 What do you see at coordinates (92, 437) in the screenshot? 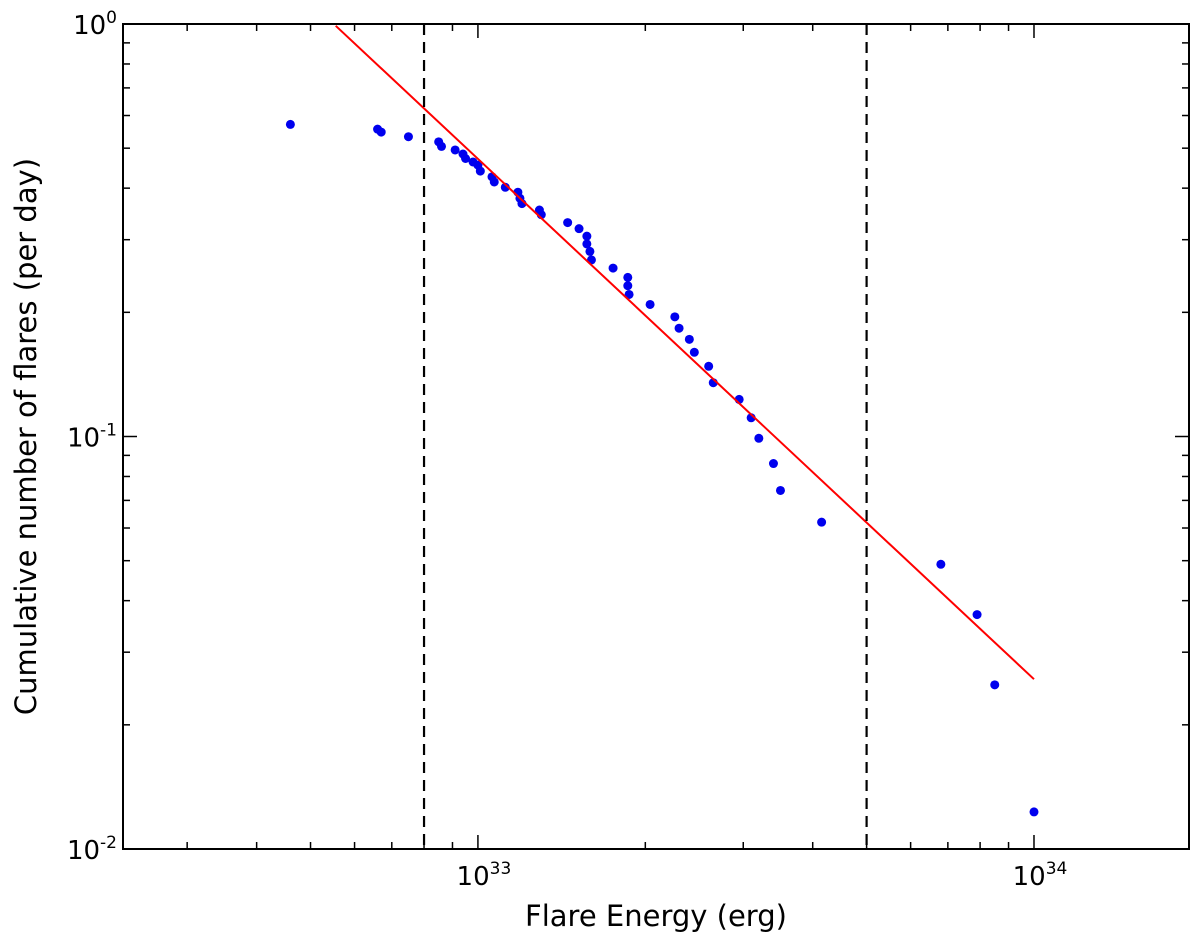
I see `y-tick-label: 10⁻¹` at bounding box center [92, 437].